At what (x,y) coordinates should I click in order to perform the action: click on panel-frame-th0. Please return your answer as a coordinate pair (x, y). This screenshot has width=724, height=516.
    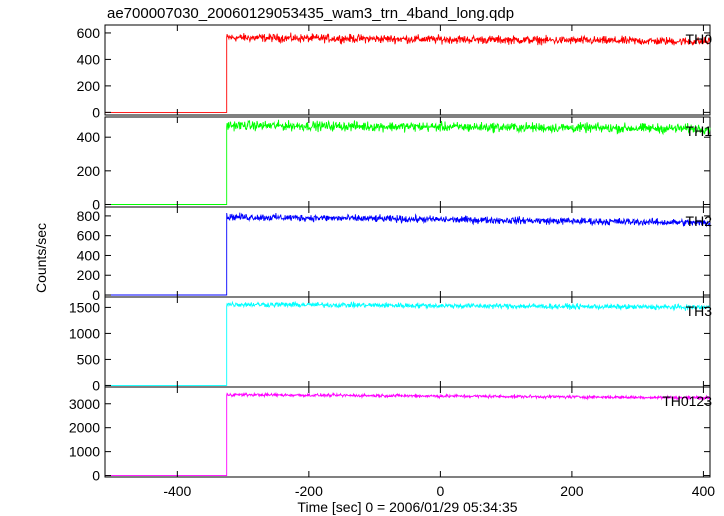
    Looking at the image, I should click on (407, 70).